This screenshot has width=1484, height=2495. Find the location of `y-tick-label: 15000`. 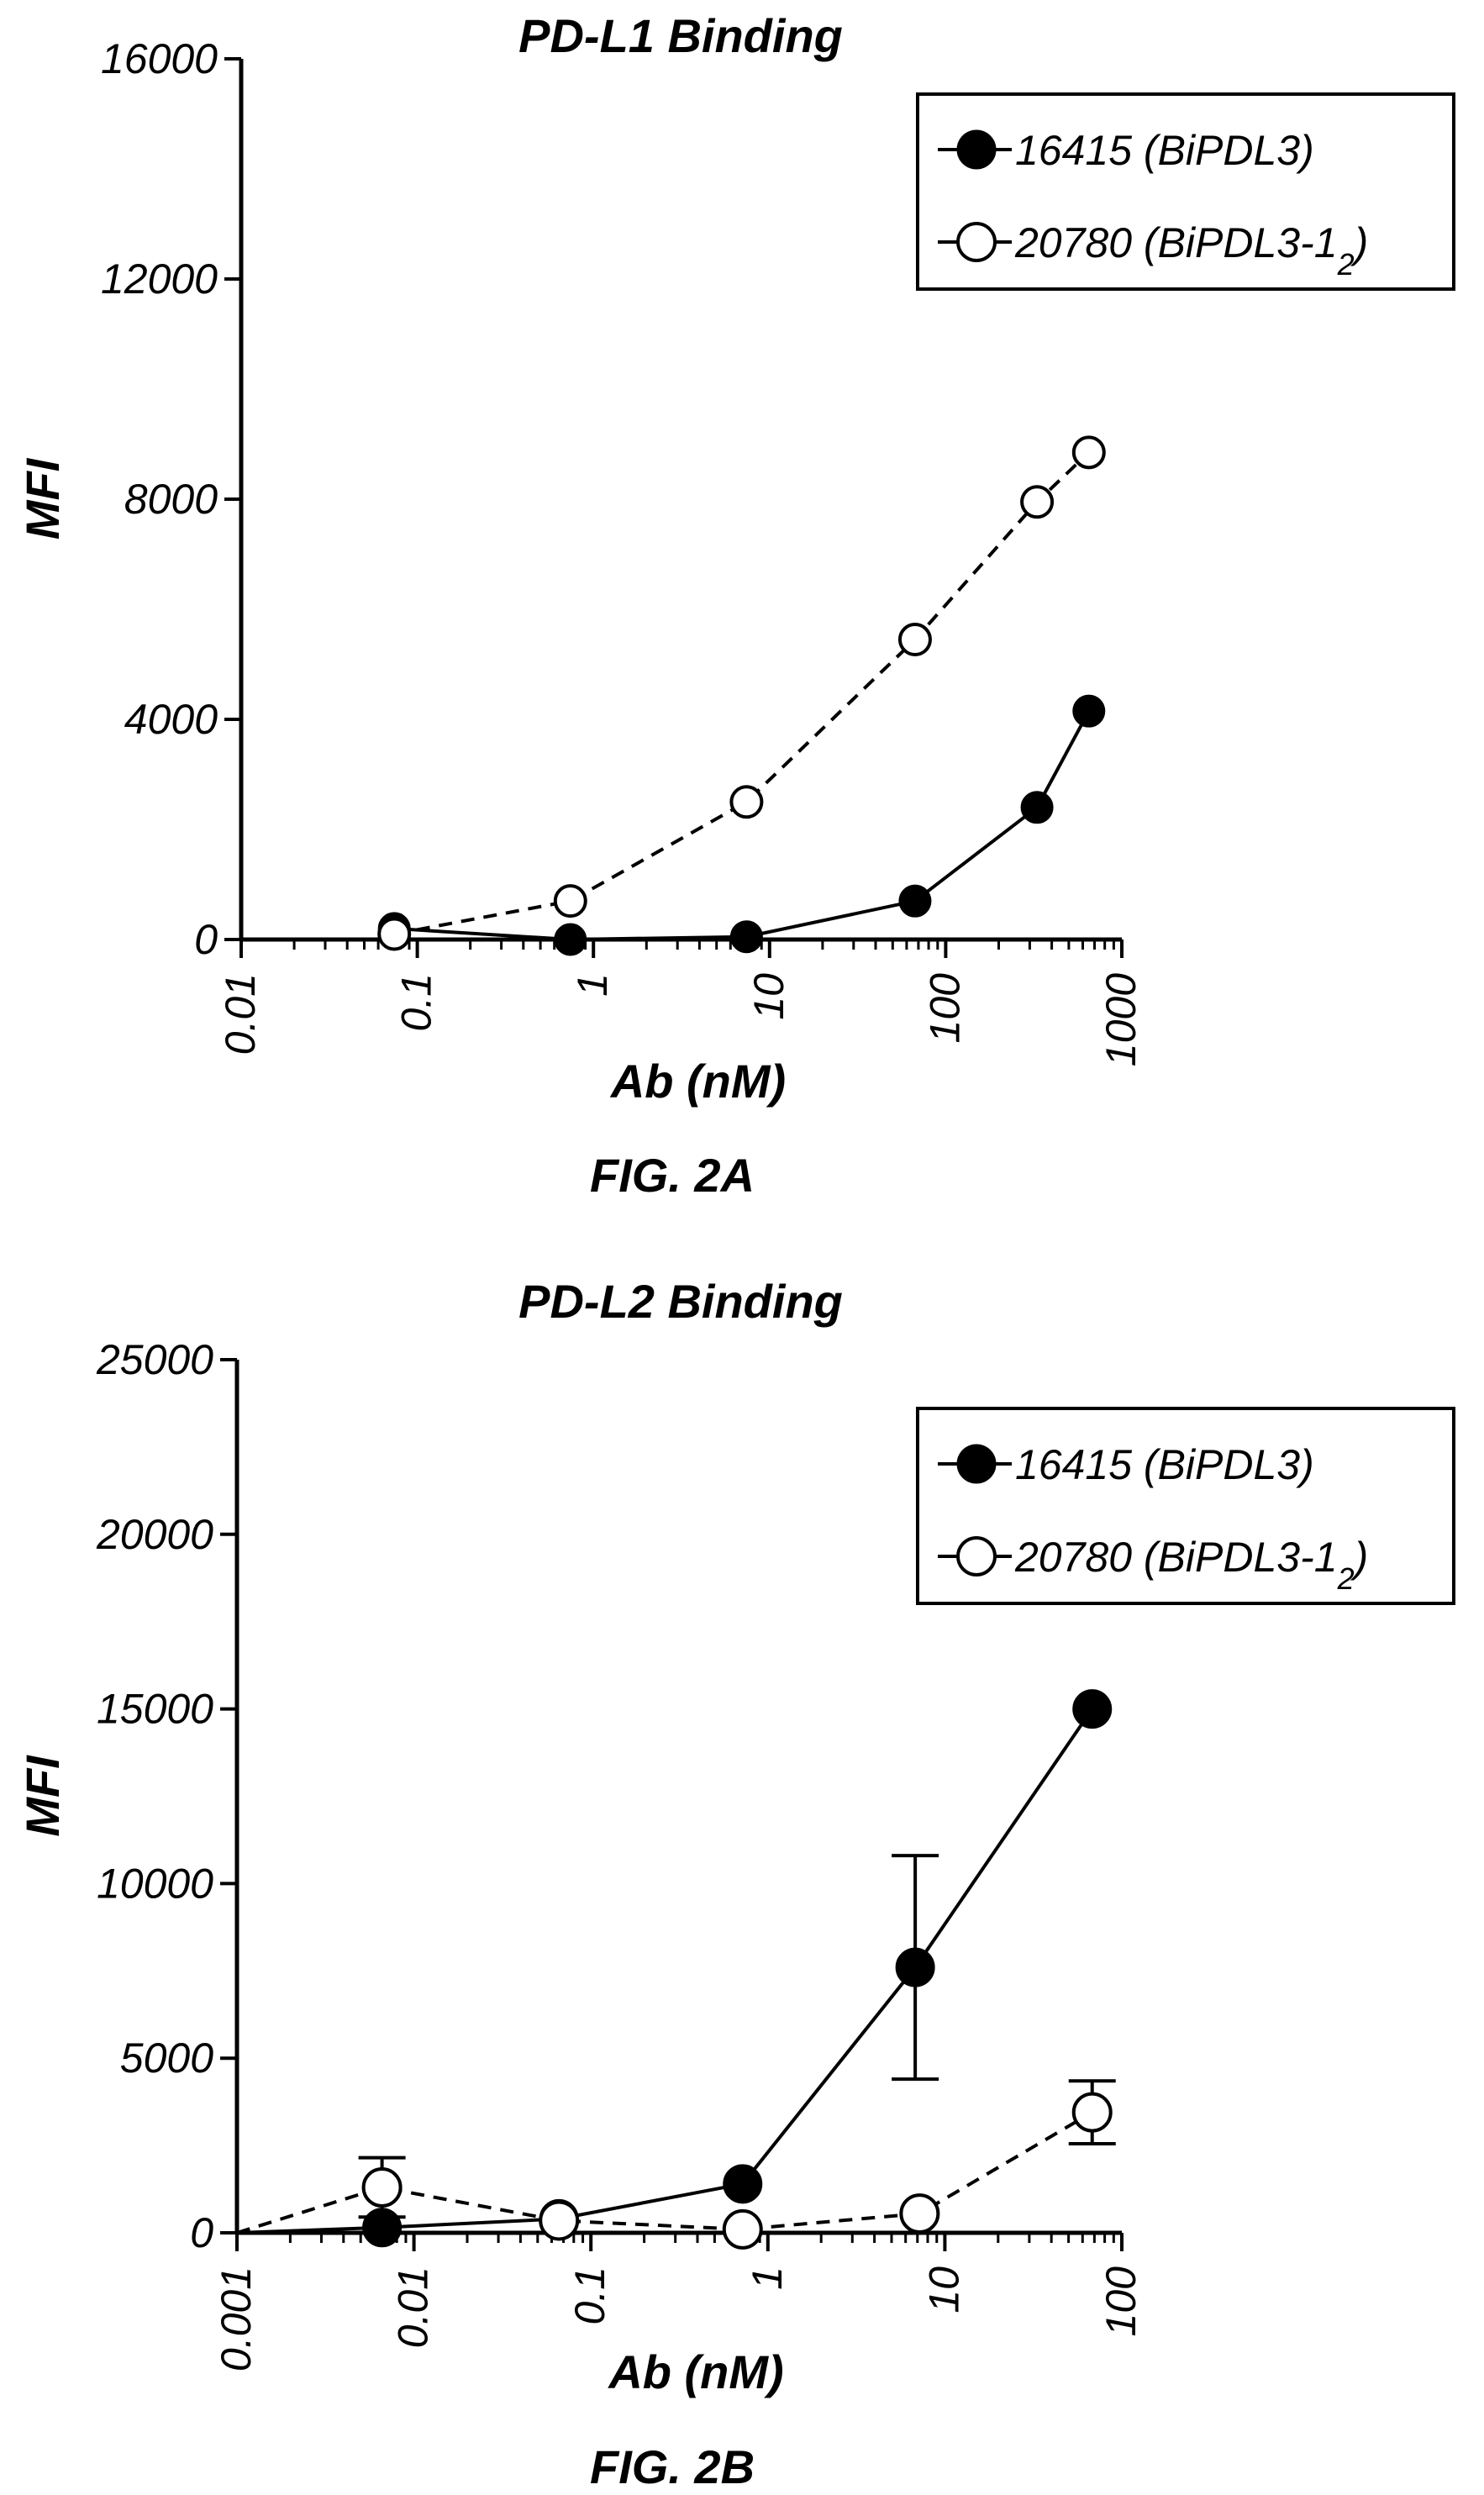

y-tick-label: 15000 is located at coordinates (155, 1710).